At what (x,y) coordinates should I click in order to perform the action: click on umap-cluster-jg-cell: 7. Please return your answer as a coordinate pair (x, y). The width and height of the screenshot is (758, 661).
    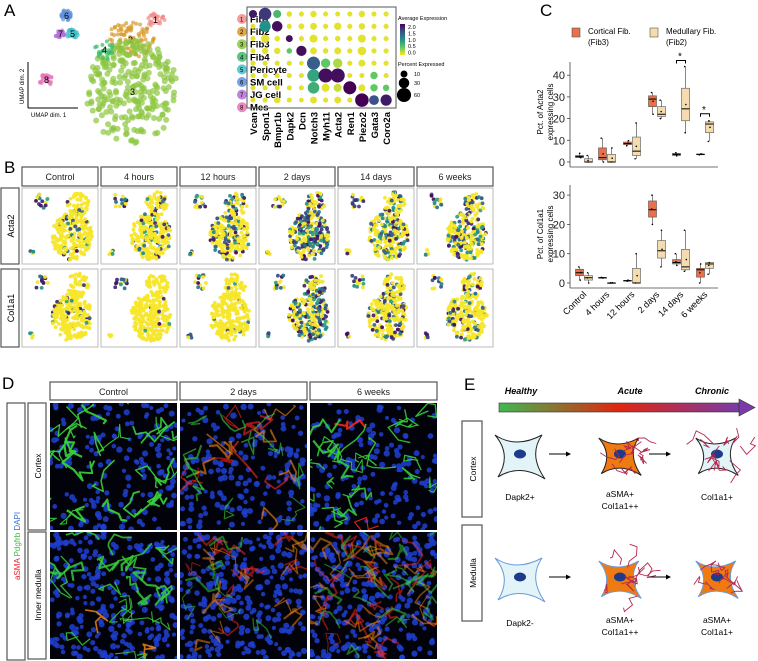
    Looking at the image, I should click on (60, 34).